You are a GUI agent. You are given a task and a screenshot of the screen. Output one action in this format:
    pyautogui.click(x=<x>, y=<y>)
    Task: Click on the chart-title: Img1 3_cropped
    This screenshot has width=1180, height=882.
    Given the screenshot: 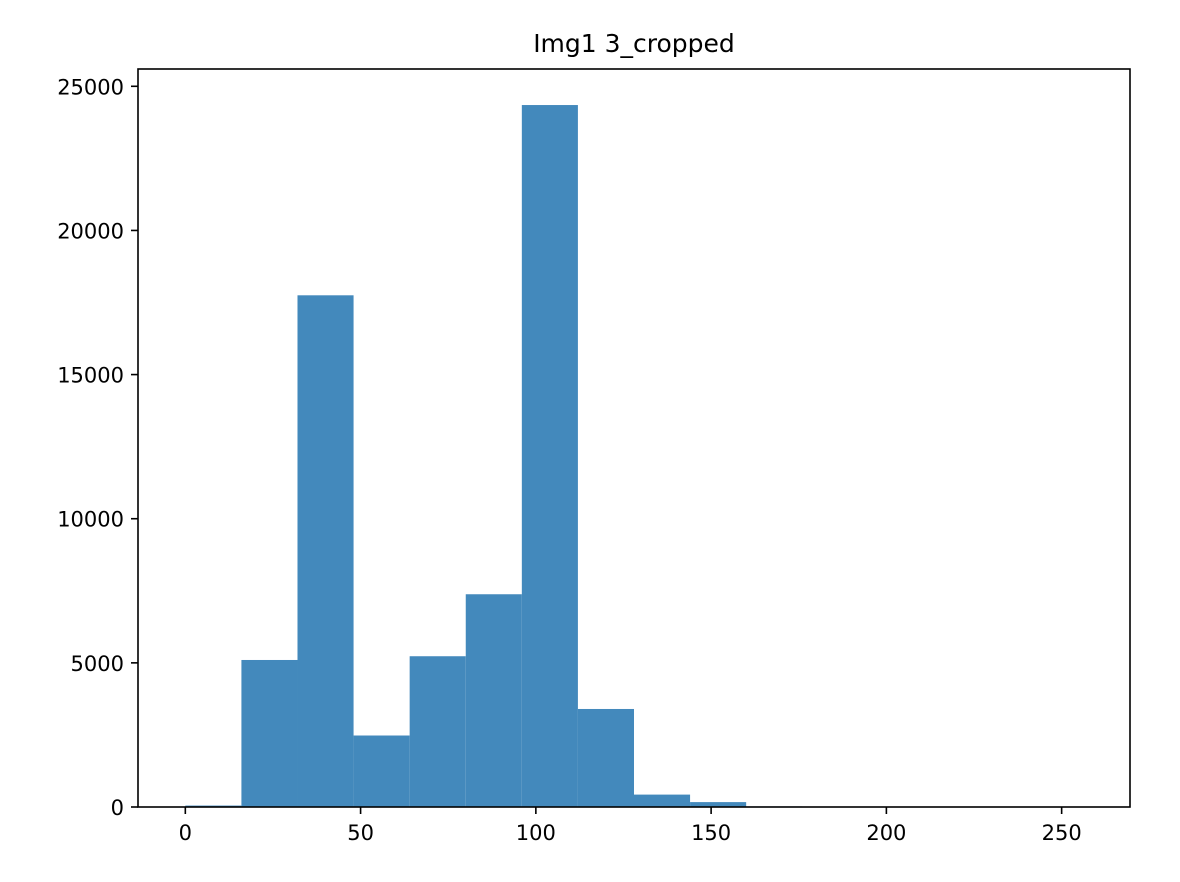 What is the action you would take?
    pyautogui.click(x=634, y=43)
    